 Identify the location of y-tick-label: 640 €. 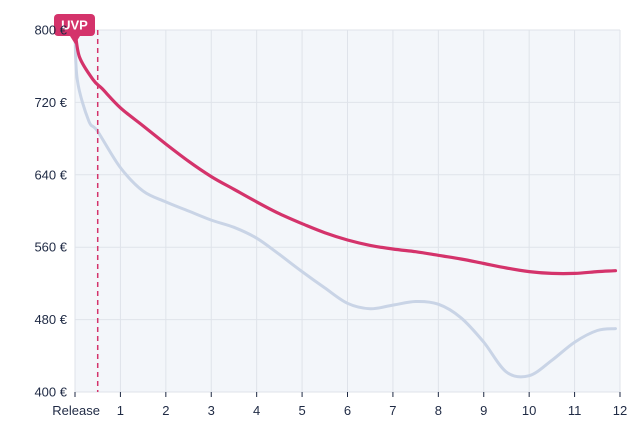
(50, 174).